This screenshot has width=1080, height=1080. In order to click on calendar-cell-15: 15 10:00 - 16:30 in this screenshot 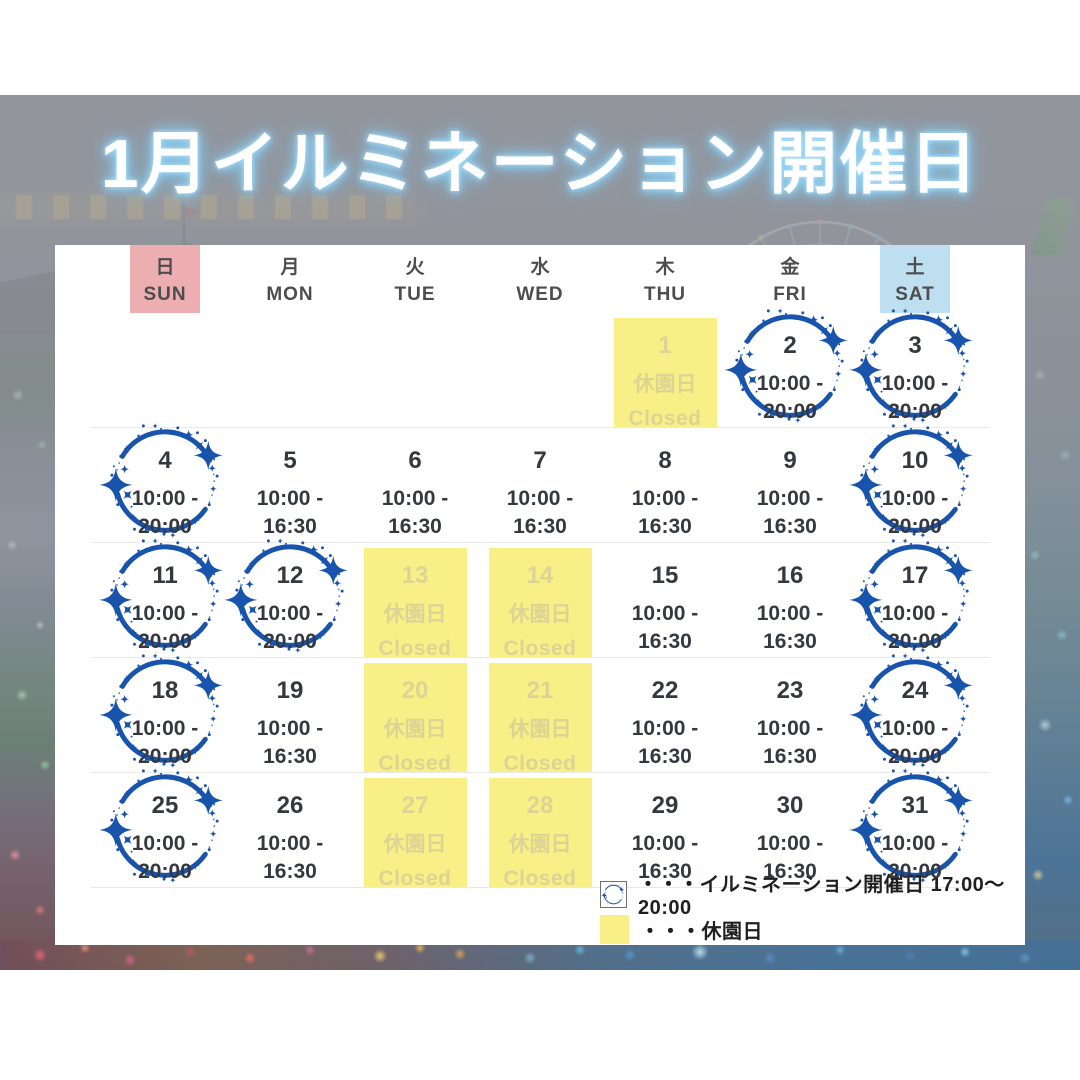, I will do `click(665, 602)`.